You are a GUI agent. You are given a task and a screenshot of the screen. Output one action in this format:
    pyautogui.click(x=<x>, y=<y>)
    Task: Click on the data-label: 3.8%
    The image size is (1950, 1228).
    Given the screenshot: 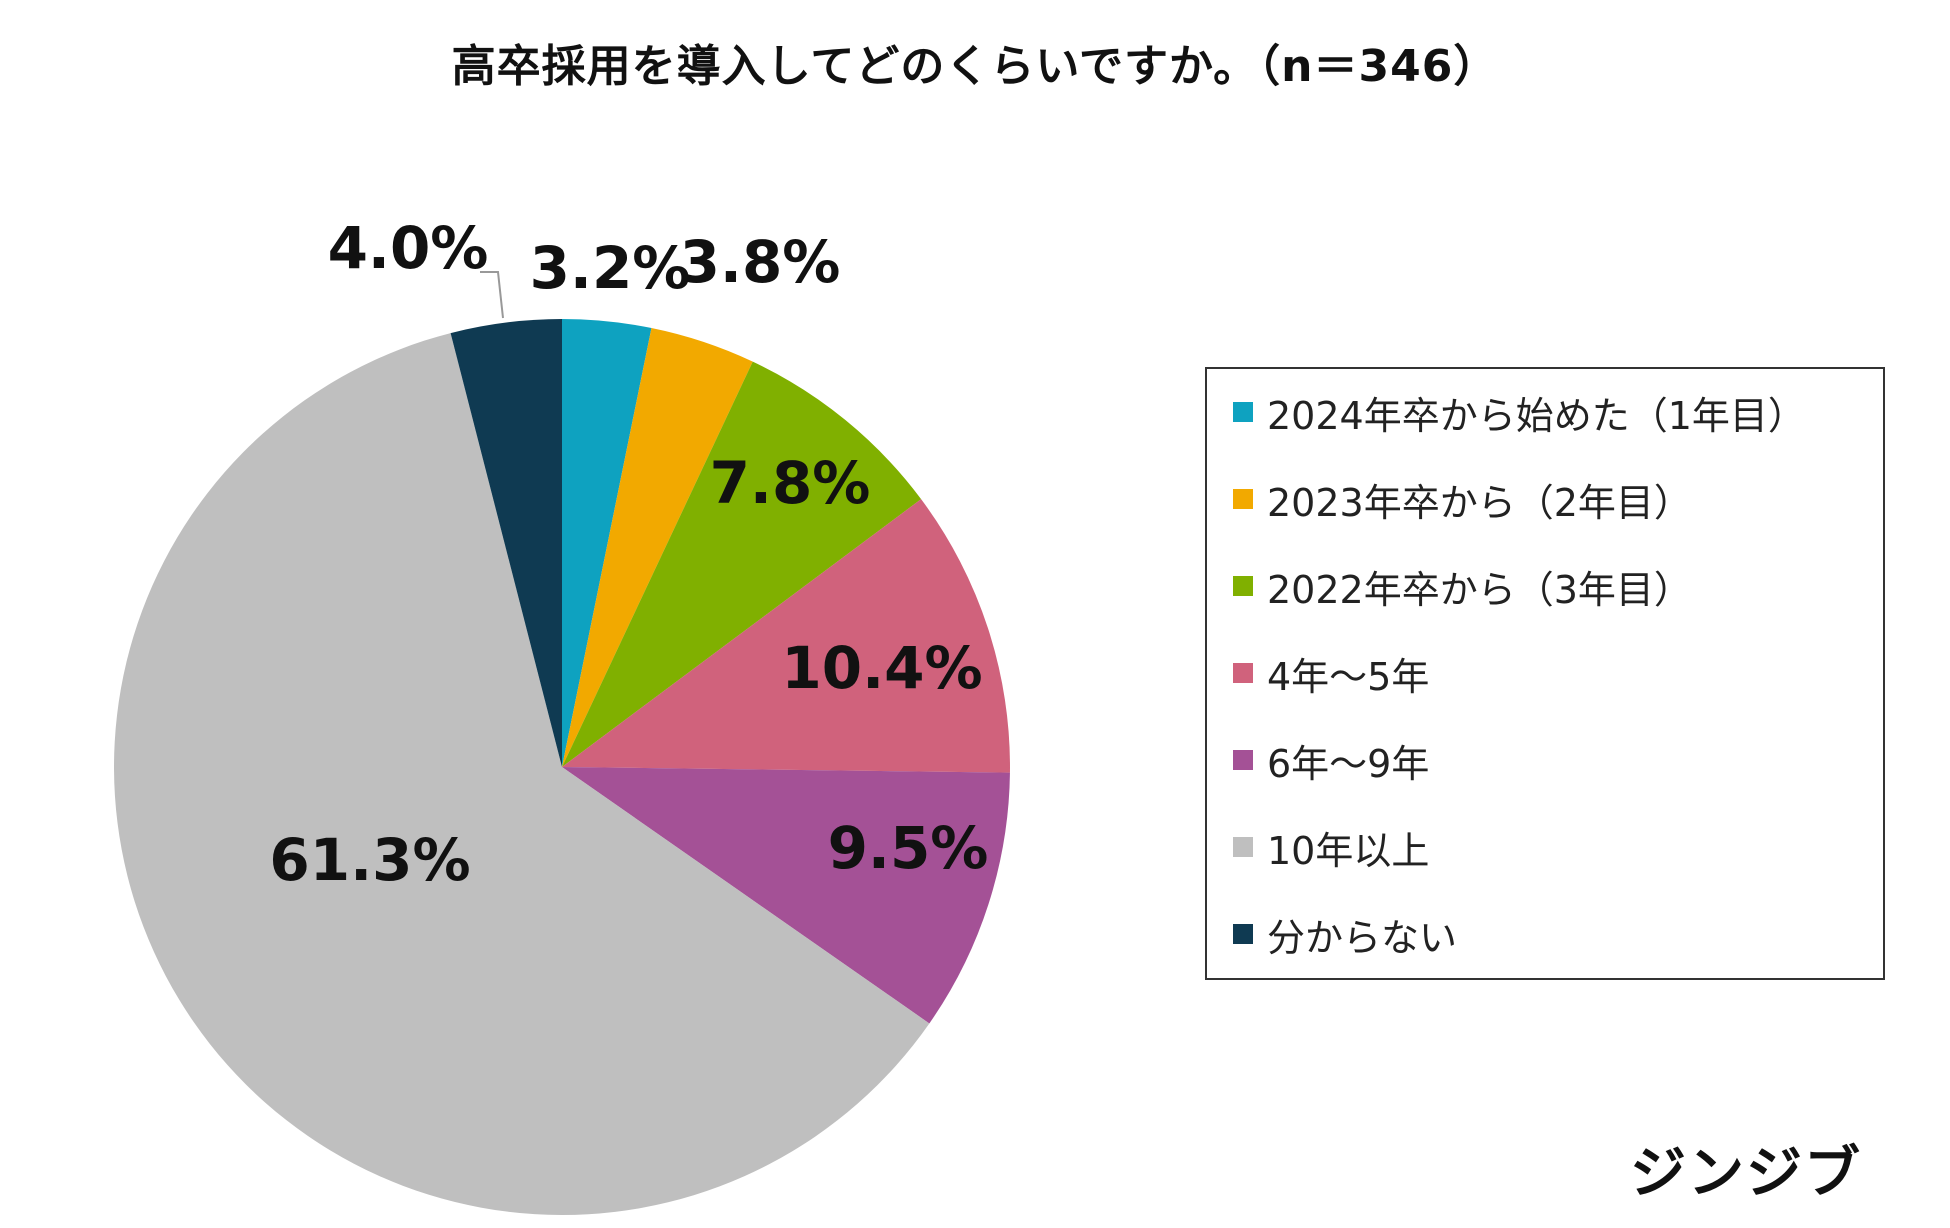 What is the action you would take?
    pyautogui.click(x=760, y=262)
    